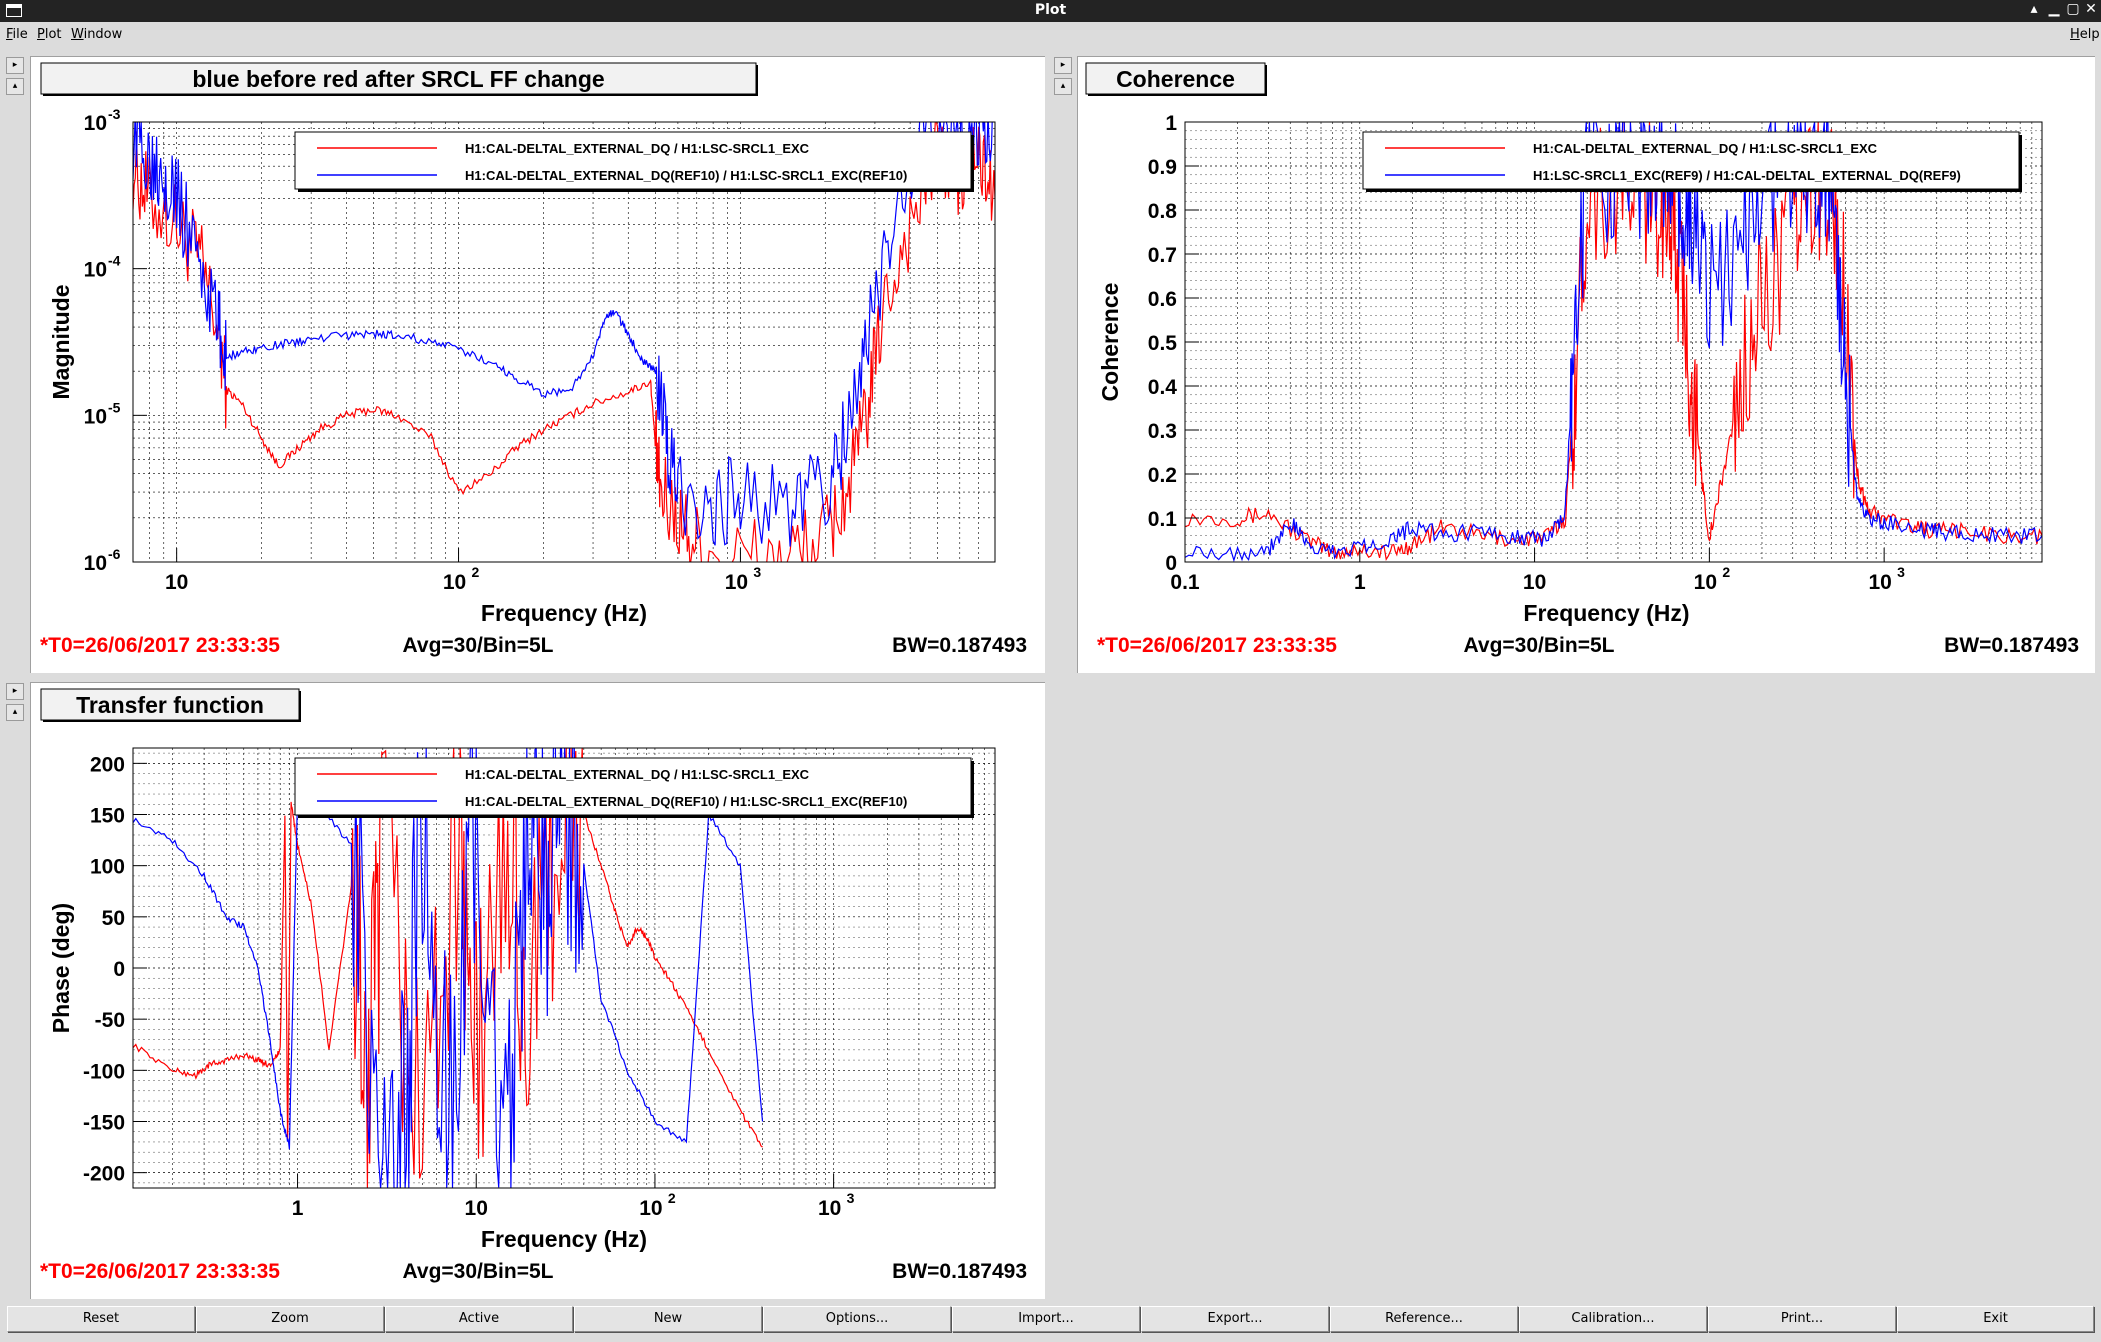  I want to click on pad3-collapse-button: ▴, so click(15, 712).